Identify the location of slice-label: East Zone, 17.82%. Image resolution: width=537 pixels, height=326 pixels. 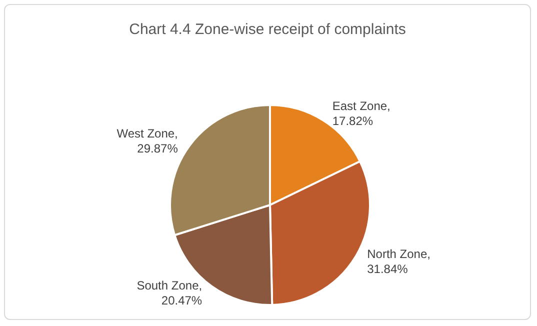
(361, 113).